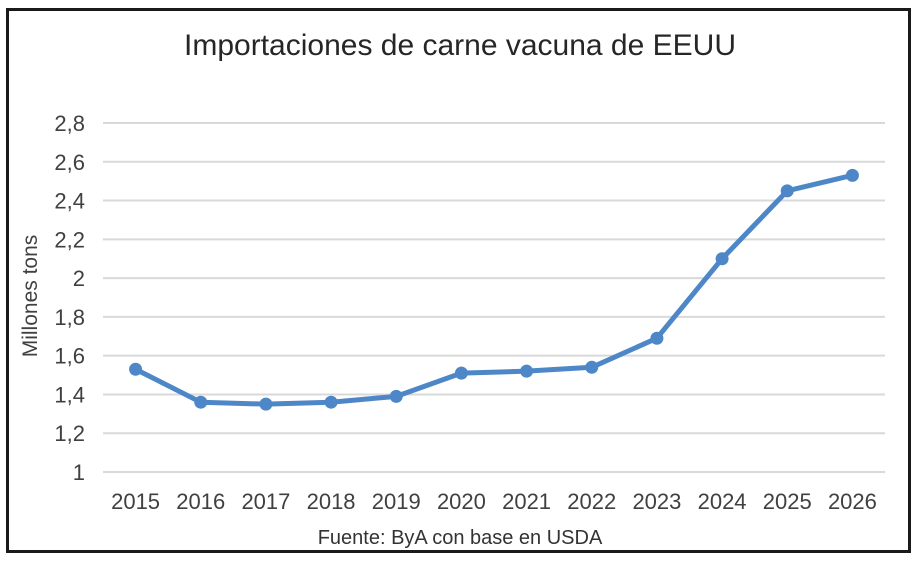  What do you see at coordinates (331, 501) in the screenshot?
I see `x-tick-label: 2018` at bounding box center [331, 501].